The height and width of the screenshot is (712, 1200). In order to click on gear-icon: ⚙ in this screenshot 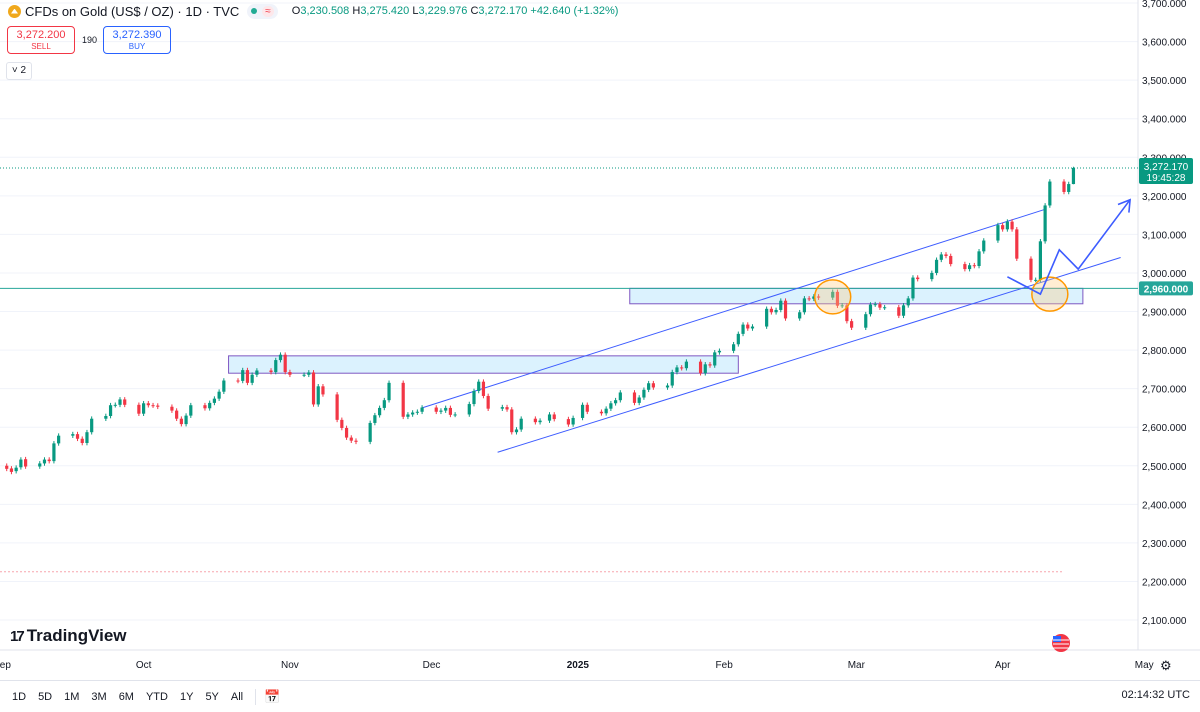, I will do `click(1166, 665)`.